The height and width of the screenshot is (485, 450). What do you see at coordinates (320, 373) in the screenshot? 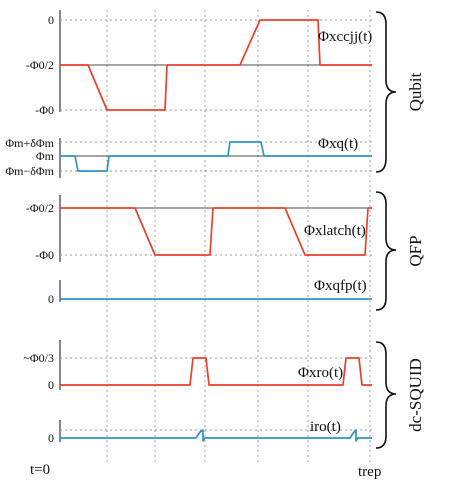
I see `label-readout-flux: Φxro(t)` at bounding box center [320, 373].